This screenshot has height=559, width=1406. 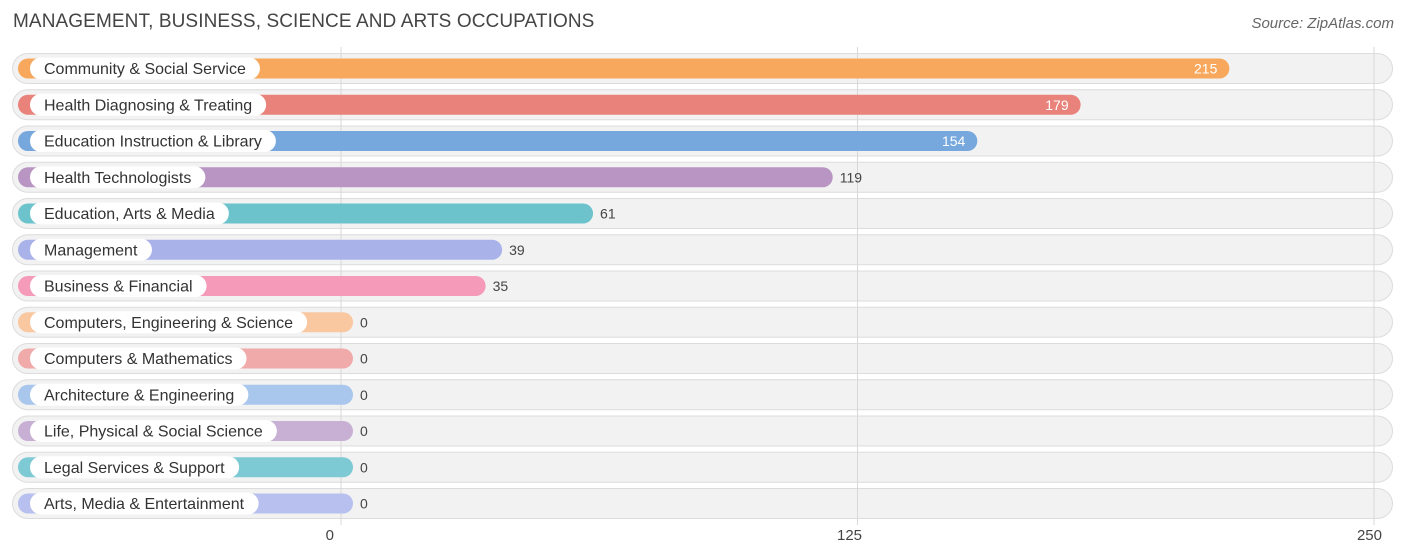 What do you see at coordinates (849, 535) in the screenshot?
I see `x-tick-label: 125` at bounding box center [849, 535].